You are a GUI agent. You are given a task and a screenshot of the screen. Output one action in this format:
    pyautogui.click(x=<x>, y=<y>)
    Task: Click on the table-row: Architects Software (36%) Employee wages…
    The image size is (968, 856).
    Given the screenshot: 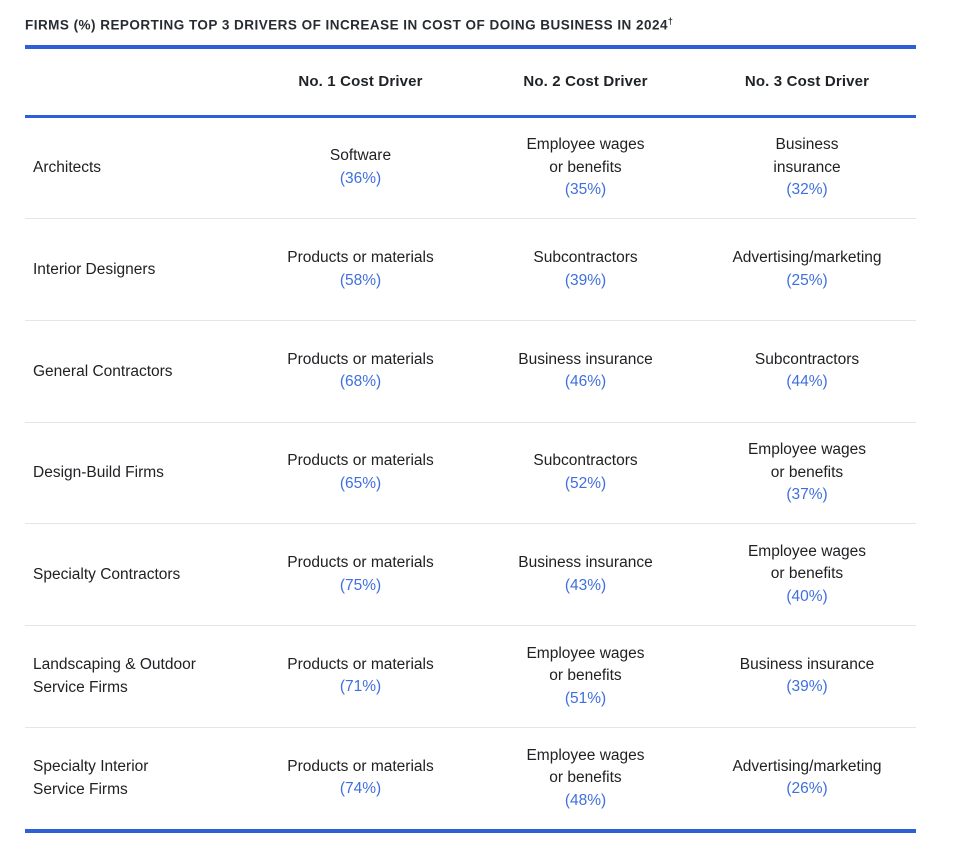 What is the action you would take?
    pyautogui.click(x=470, y=169)
    